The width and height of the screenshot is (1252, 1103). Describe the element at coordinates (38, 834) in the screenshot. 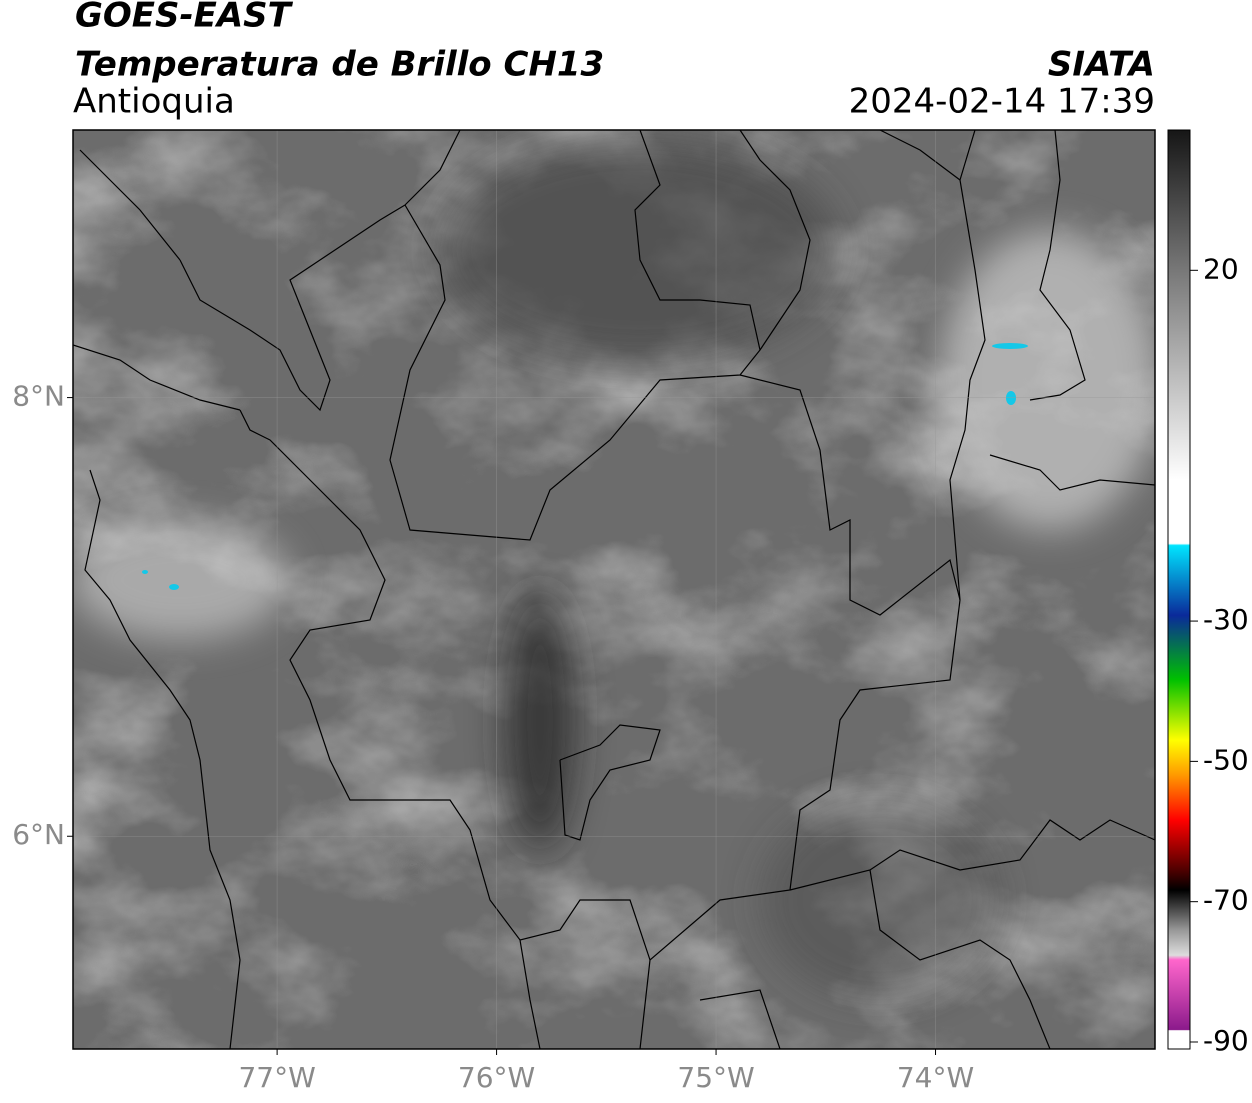

I see `y-tick-label: 6°N` at that location.